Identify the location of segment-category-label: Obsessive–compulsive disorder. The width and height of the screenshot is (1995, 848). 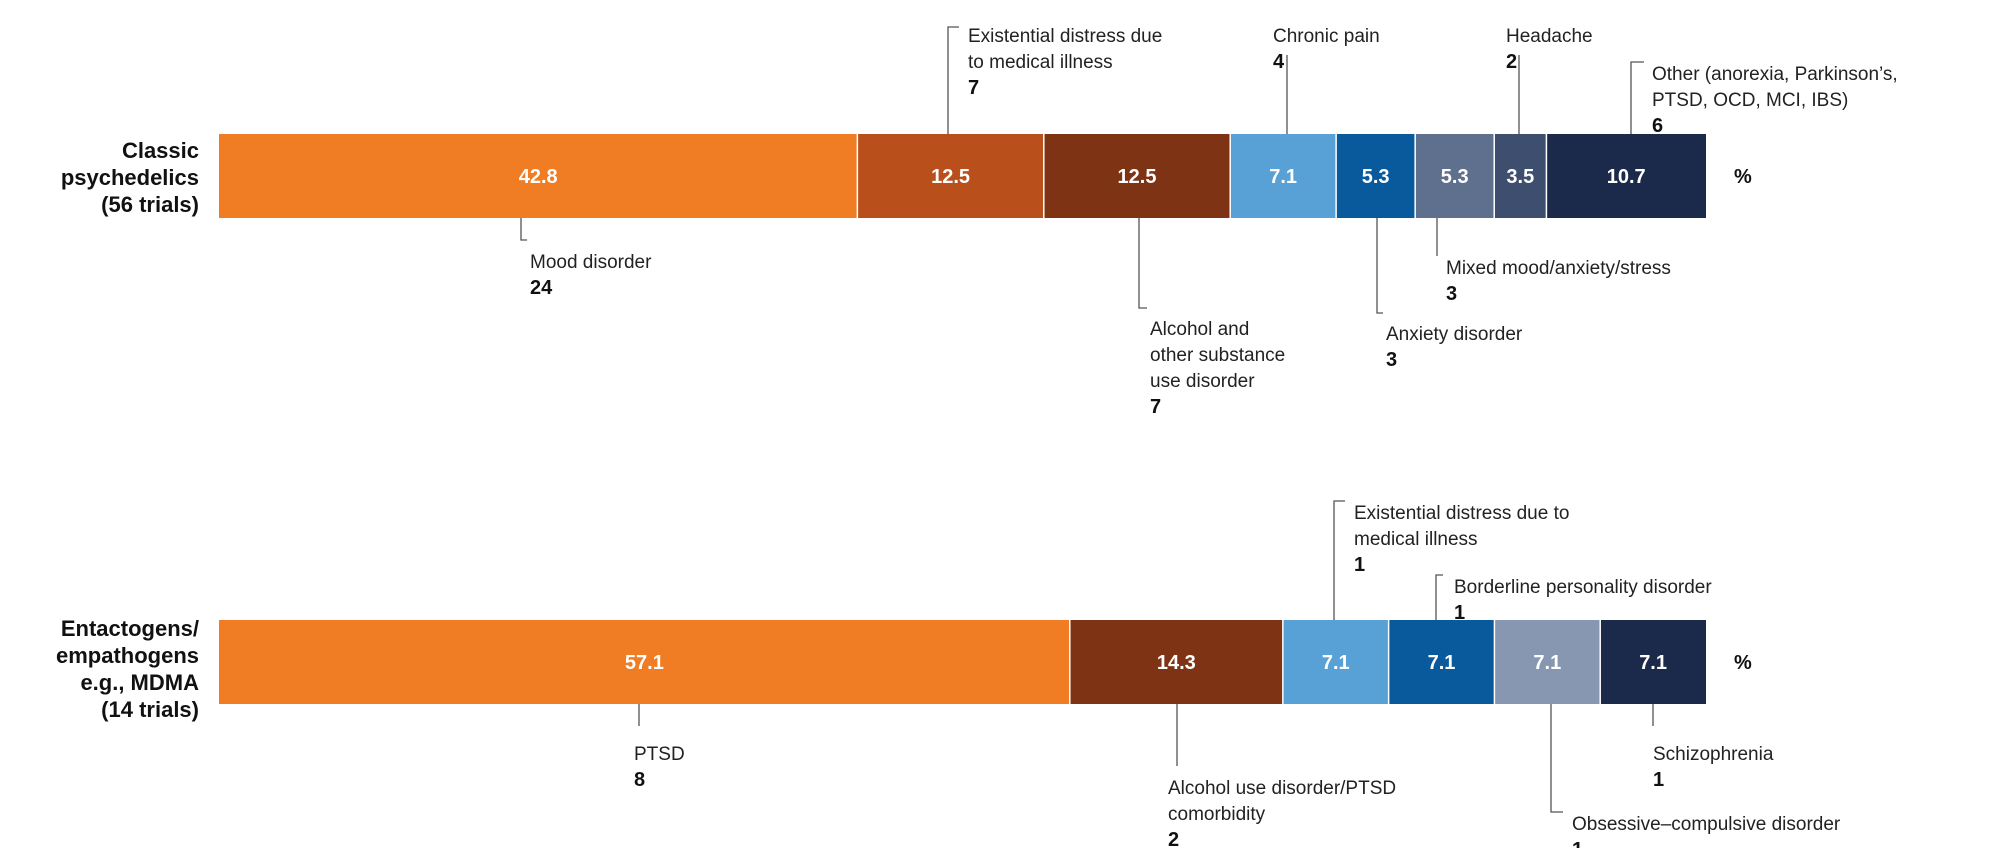
(1706, 824).